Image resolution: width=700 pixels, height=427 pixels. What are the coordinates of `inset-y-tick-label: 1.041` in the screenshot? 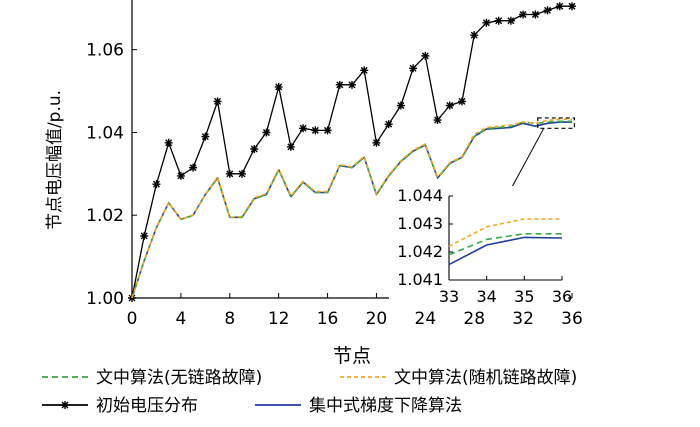 It's located at (420, 279).